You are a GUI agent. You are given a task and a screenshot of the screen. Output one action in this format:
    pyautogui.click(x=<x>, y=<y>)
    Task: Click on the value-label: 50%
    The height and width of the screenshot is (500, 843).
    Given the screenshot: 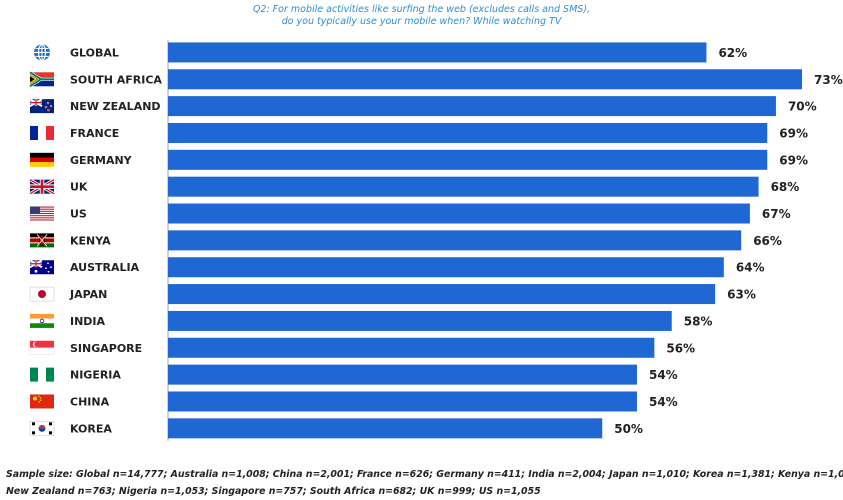 What is the action you would take?
    pyautogui.click(x=628, y=429)
    